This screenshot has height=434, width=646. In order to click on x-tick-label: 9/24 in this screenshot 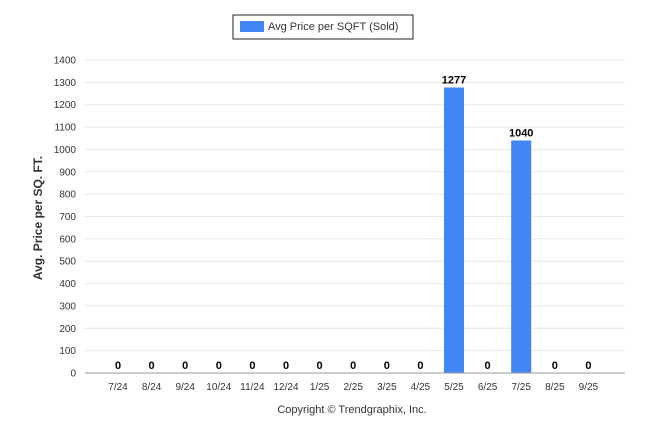, I will do `click(185, 387)`.